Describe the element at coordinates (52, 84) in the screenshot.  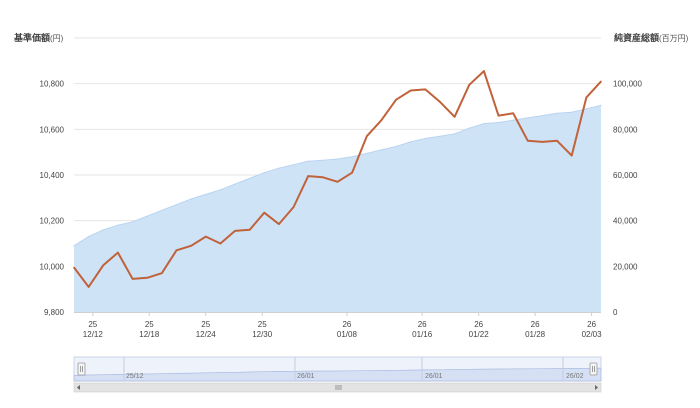
I see `left-tick-label: 10,800` at that location.